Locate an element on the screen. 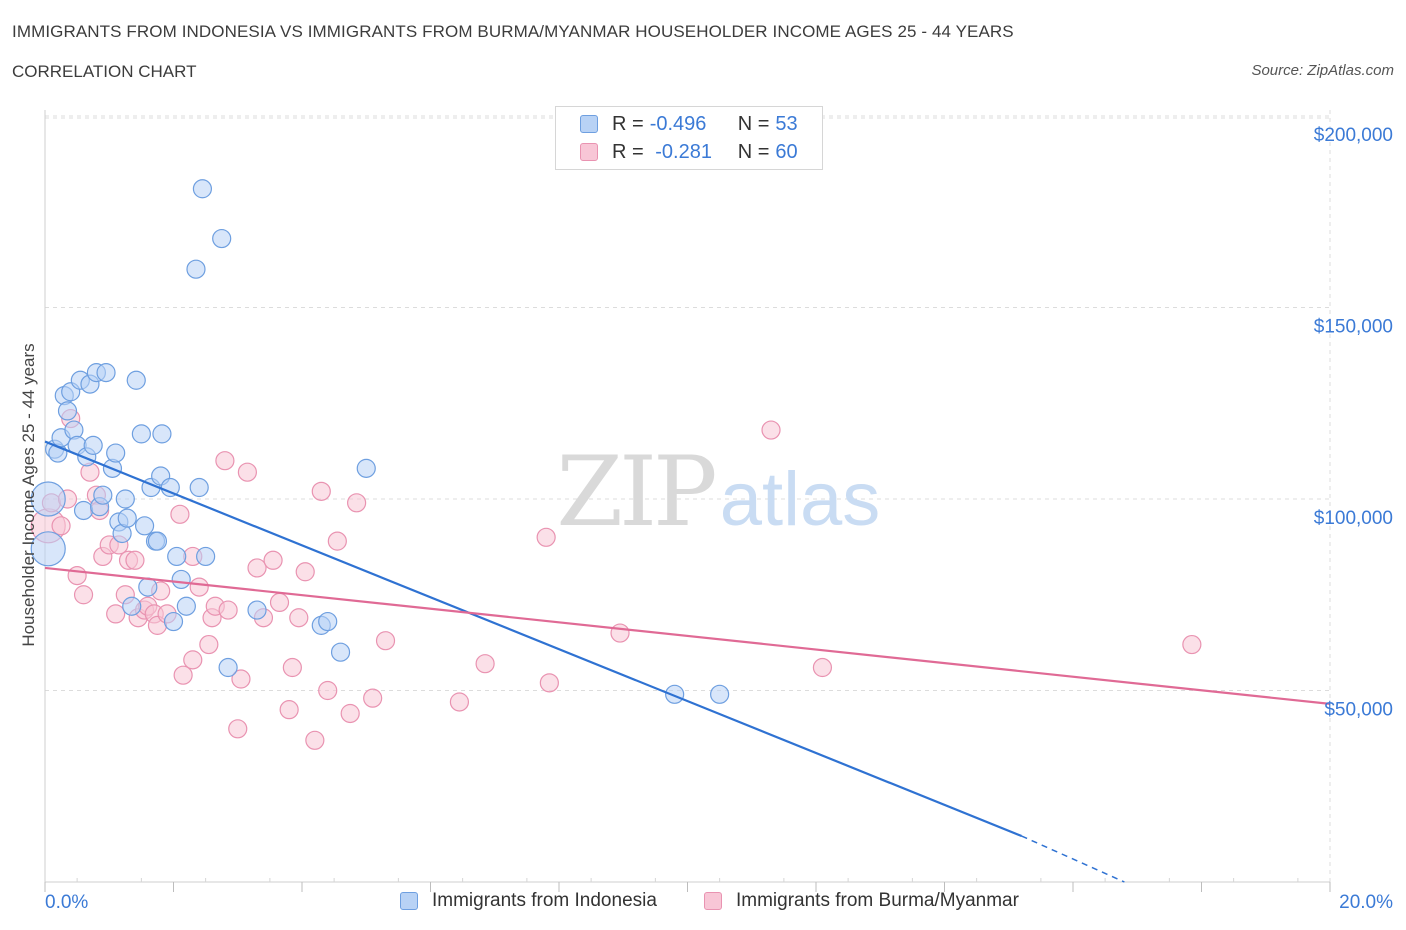 This screenshot has width=1406, height=930. legend-swatch-indonesia is located at coordinates (589, 124).